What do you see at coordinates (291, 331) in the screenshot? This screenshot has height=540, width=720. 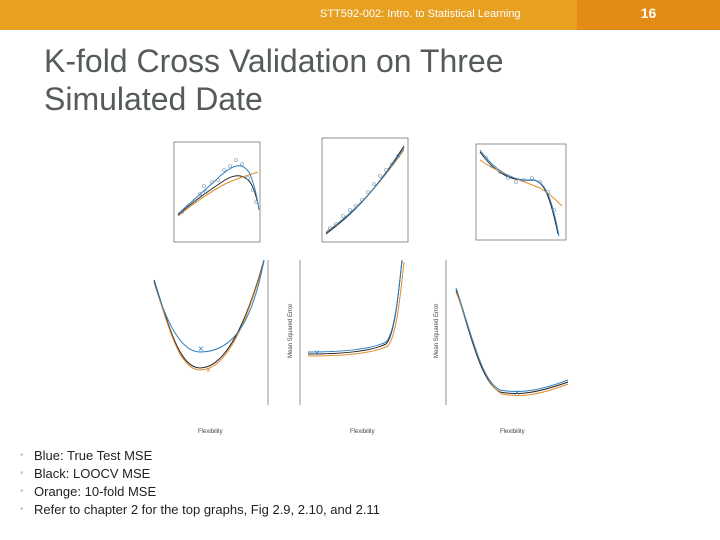 I see `ylabel-middle: Mean Squared Error` at bounding box center [291, 331].